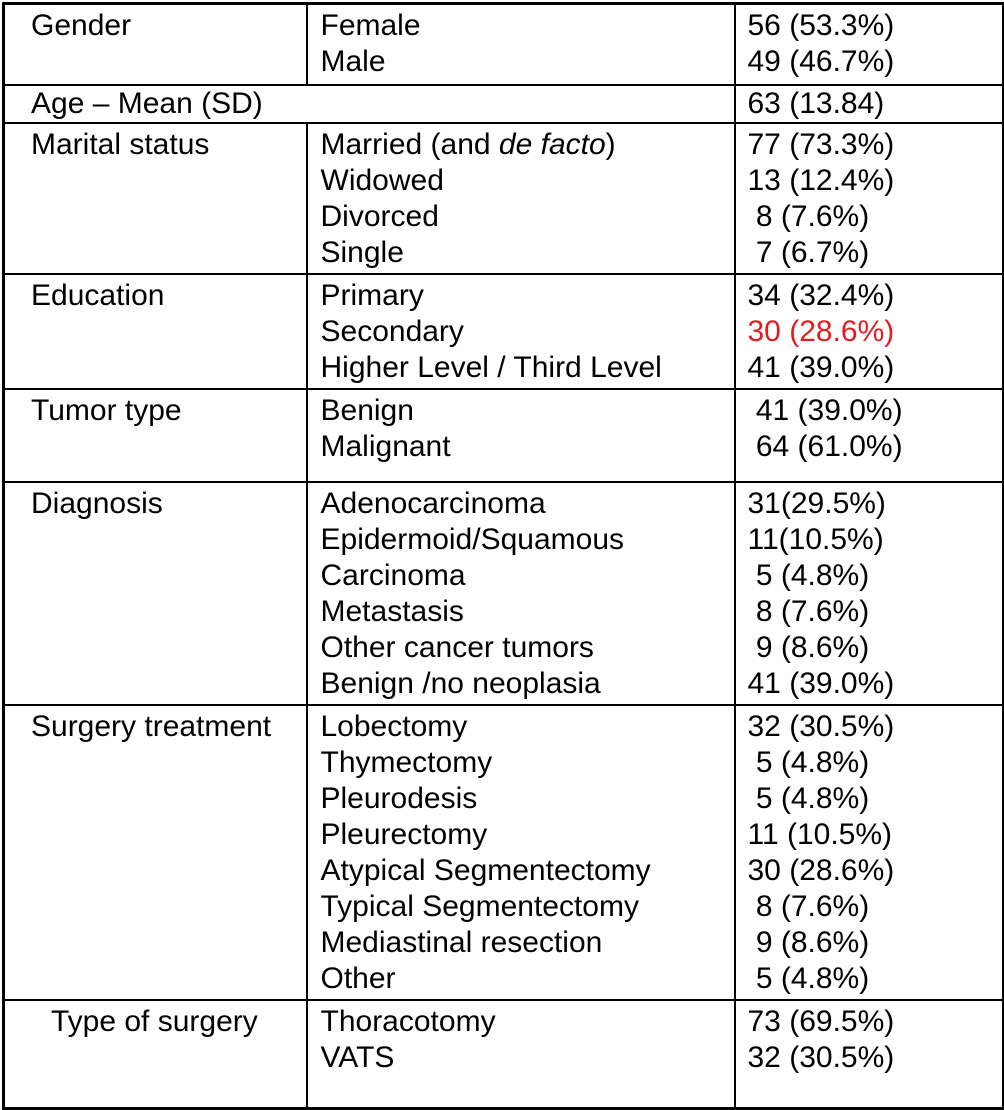 The width and height of the screenshot is (1004, 1110). I want to click on subcategory-cell: Benign Malignant, so click(520, 435).